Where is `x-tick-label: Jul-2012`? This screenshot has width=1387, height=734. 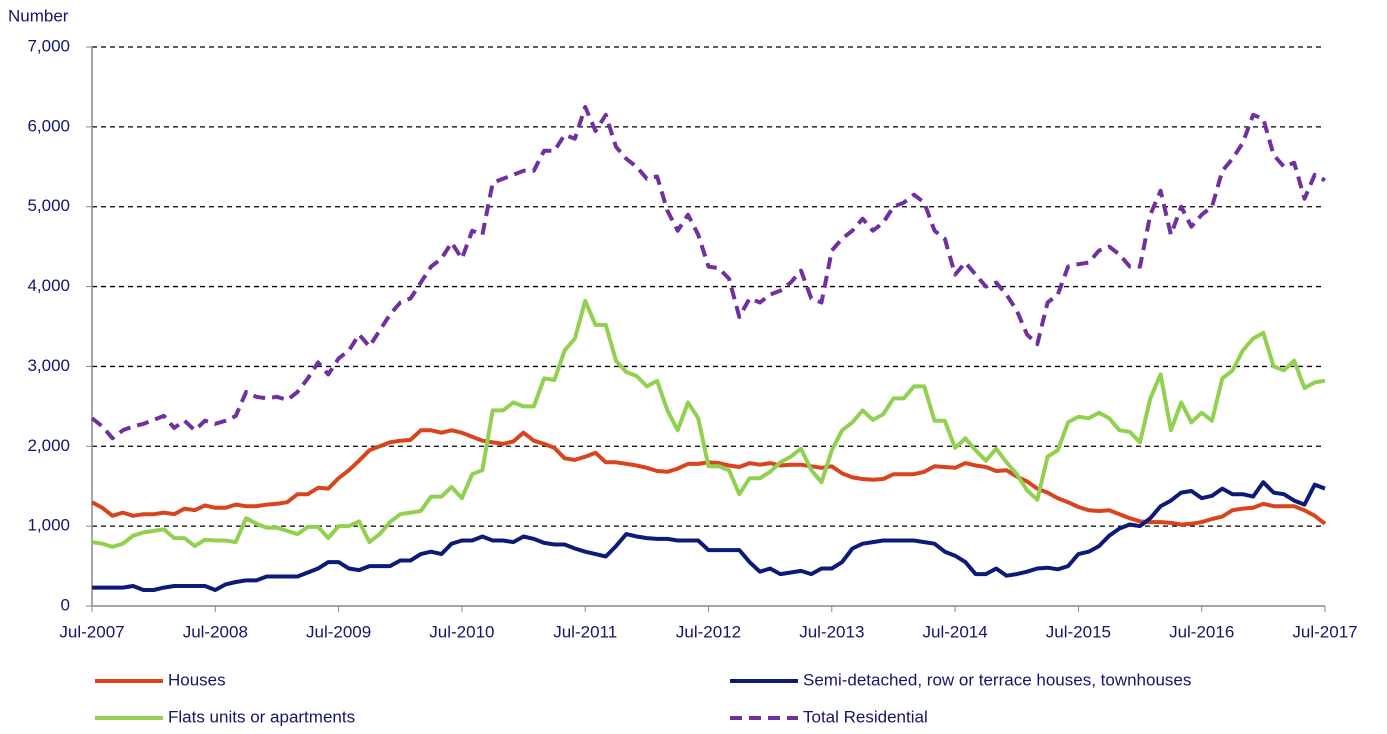
x-tick-label: Jul-2012 is located at coordinates (708, 631).